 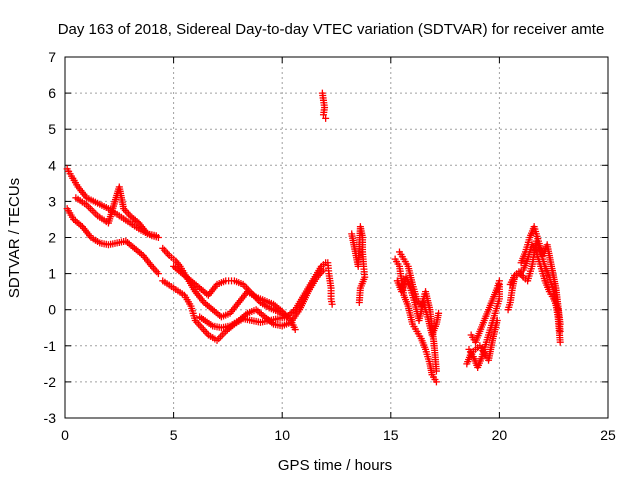 What do you see at coordinates (52, 310) in the screenshot?
I see `y-tick-label: 0` at bounding box center [52, 310].